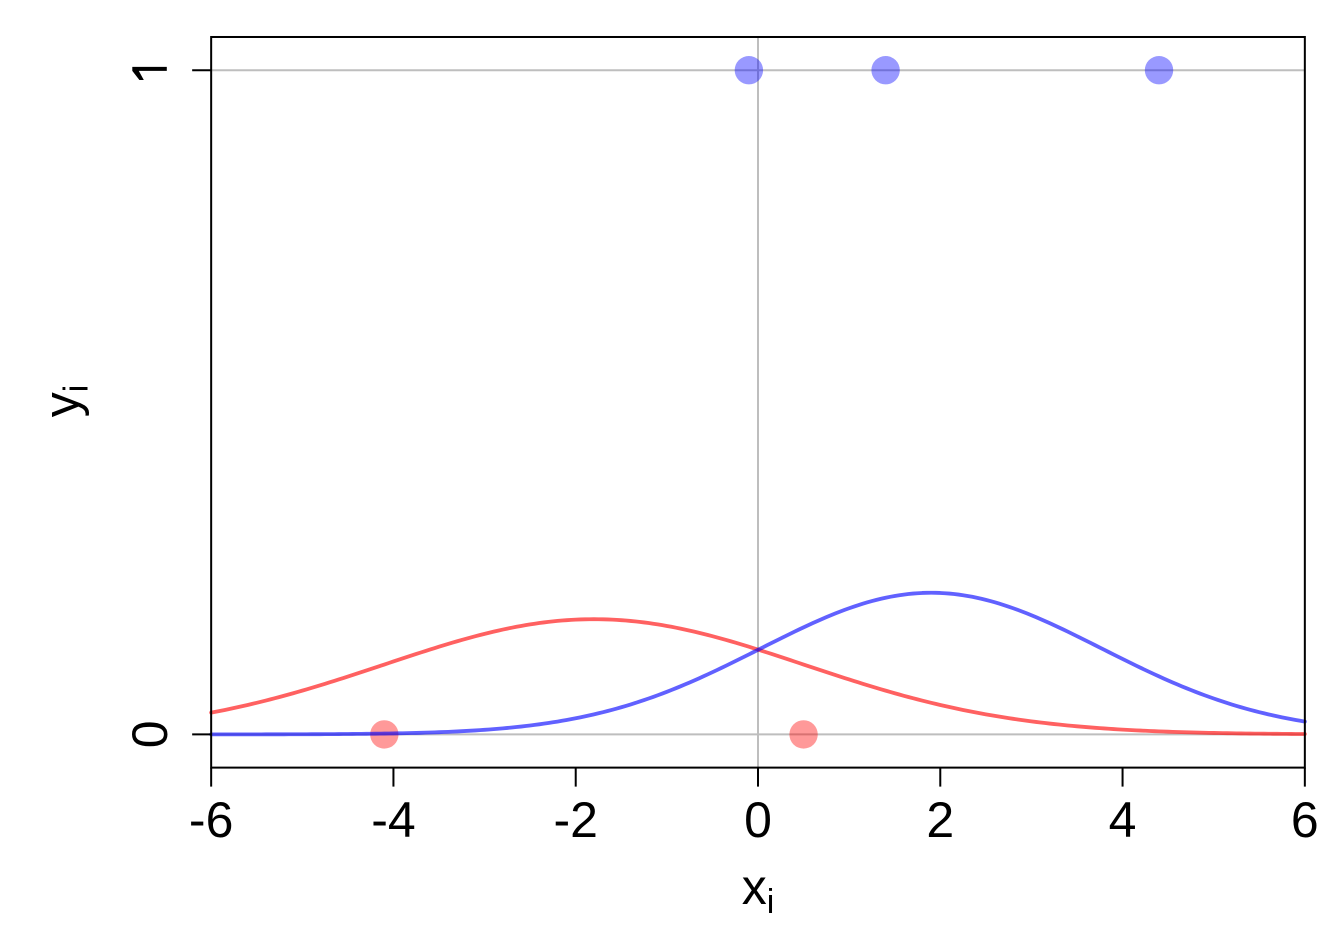 The image size is (1344, 940). Describe the element at coordinates (940, 820) in the screenshot. I see `x-tick-label-2: 2` at that location.